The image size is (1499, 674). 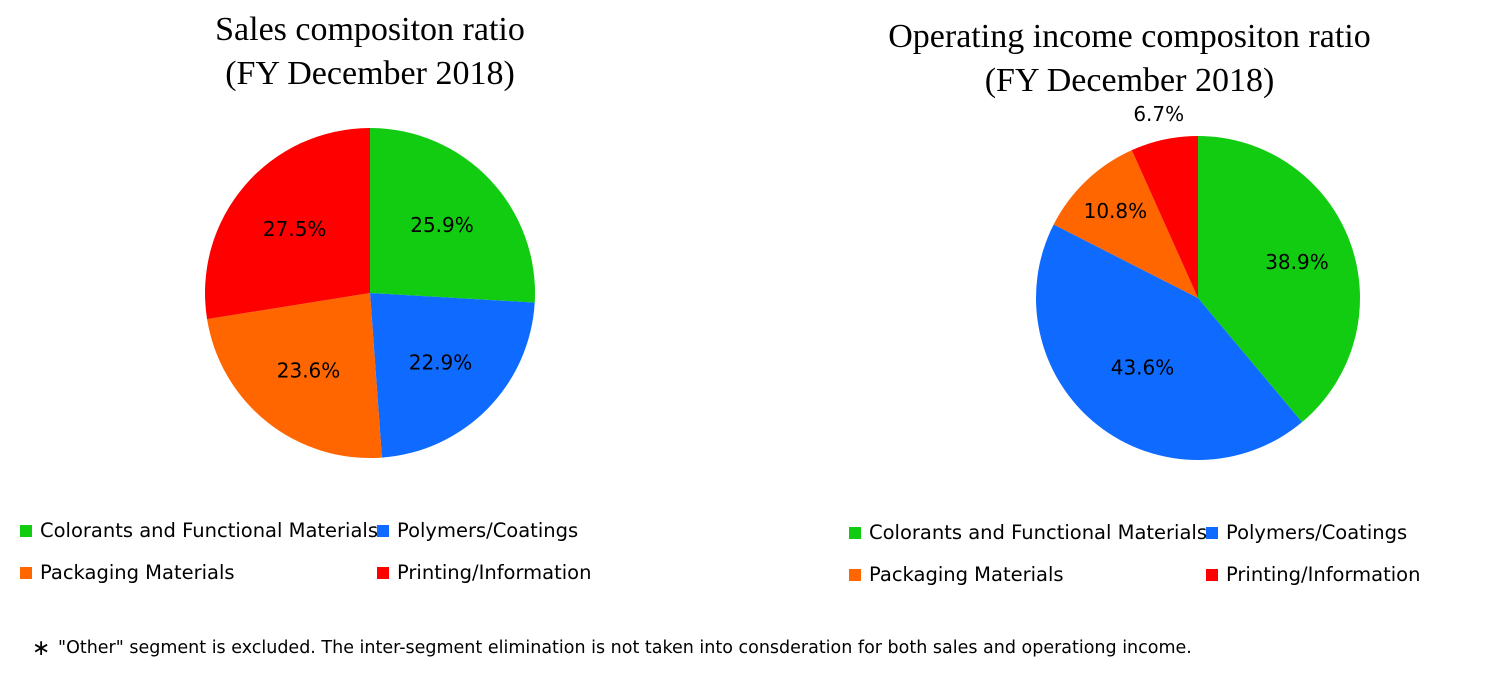 I want to click on footnote-asterisk: ∗, so click(x=41, y=648).